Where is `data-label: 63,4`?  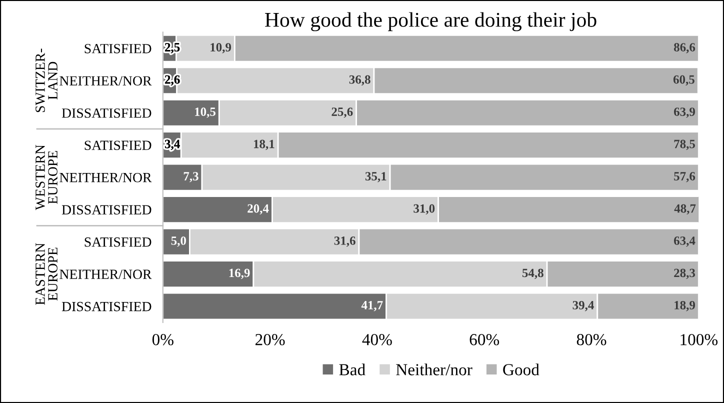
data-label: 63,4 is located at coordinates (685, 241).